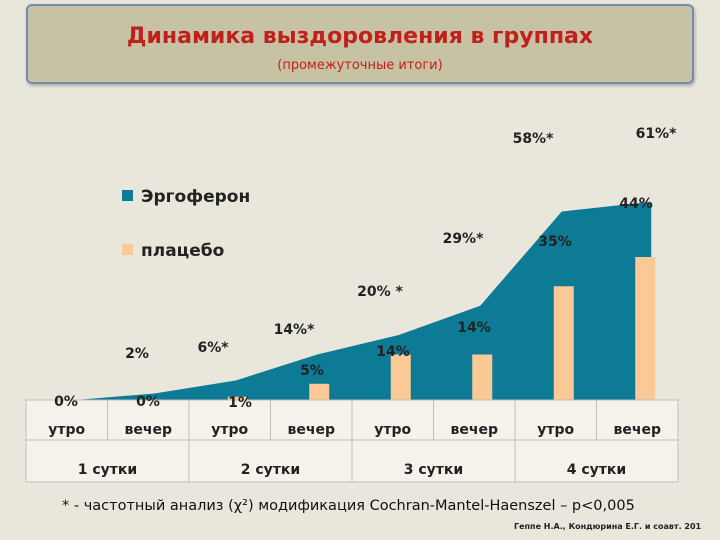 The height and width of the screenshot is (540, 720). Describe the element at coordinates (182, 251) in the screenshot. I see `legend-label-placebo: плацебо` at that location.